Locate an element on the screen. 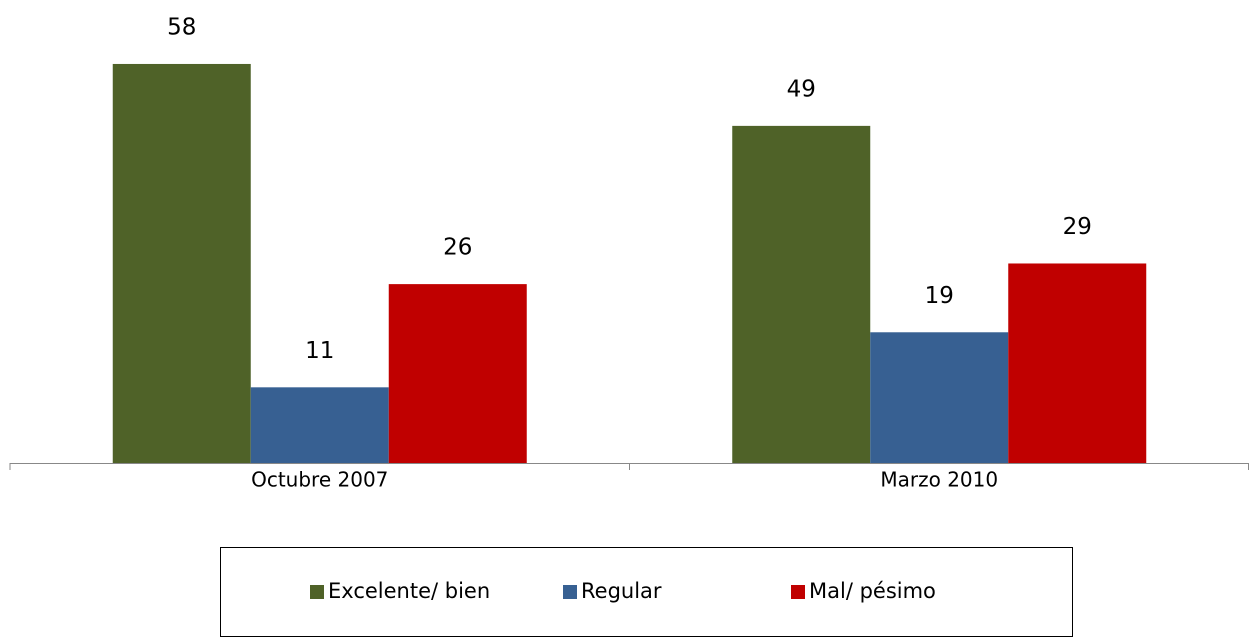  legend-box is located at coordinates (646, 592).